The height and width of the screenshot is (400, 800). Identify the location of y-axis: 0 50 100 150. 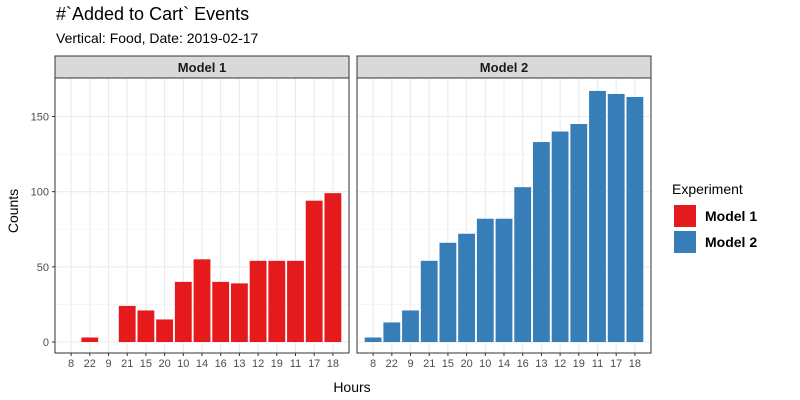
(43, 230).